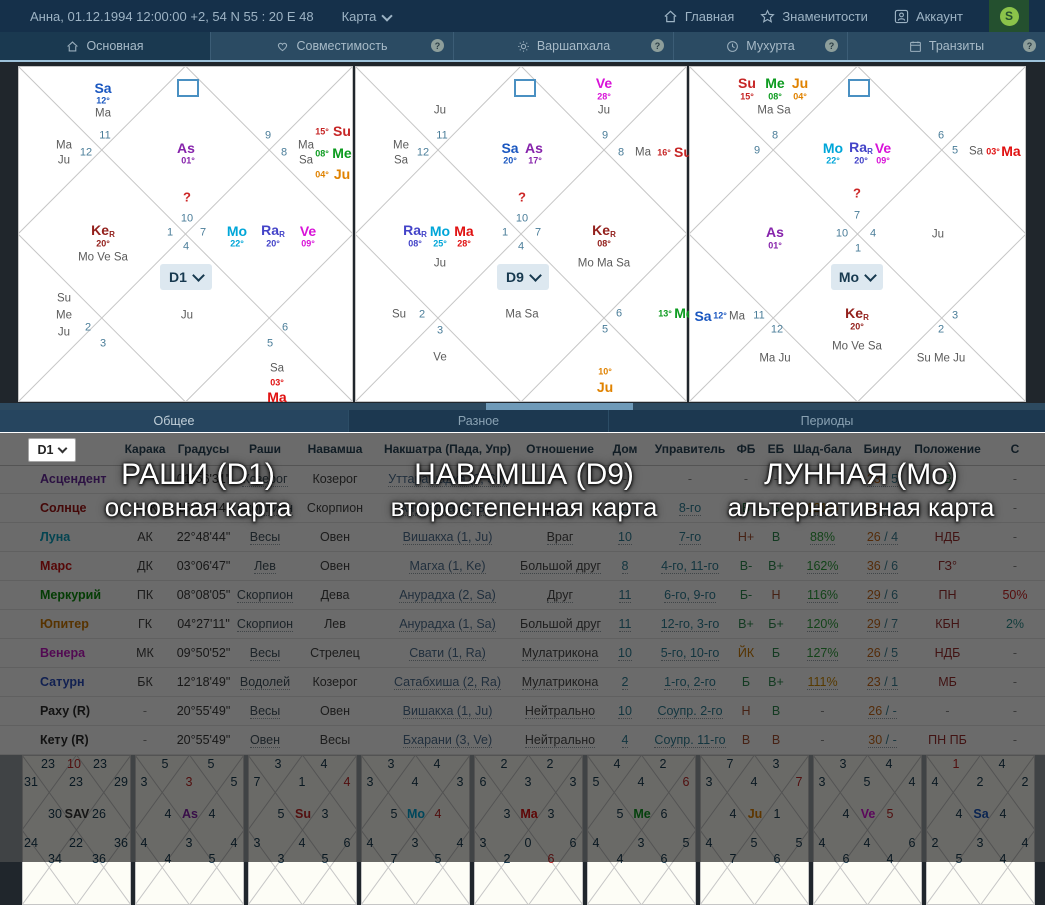  Describe the element at coordinates (946, 46) in the screenshot. I see `tab-transits: Транзиты ?` at that location.